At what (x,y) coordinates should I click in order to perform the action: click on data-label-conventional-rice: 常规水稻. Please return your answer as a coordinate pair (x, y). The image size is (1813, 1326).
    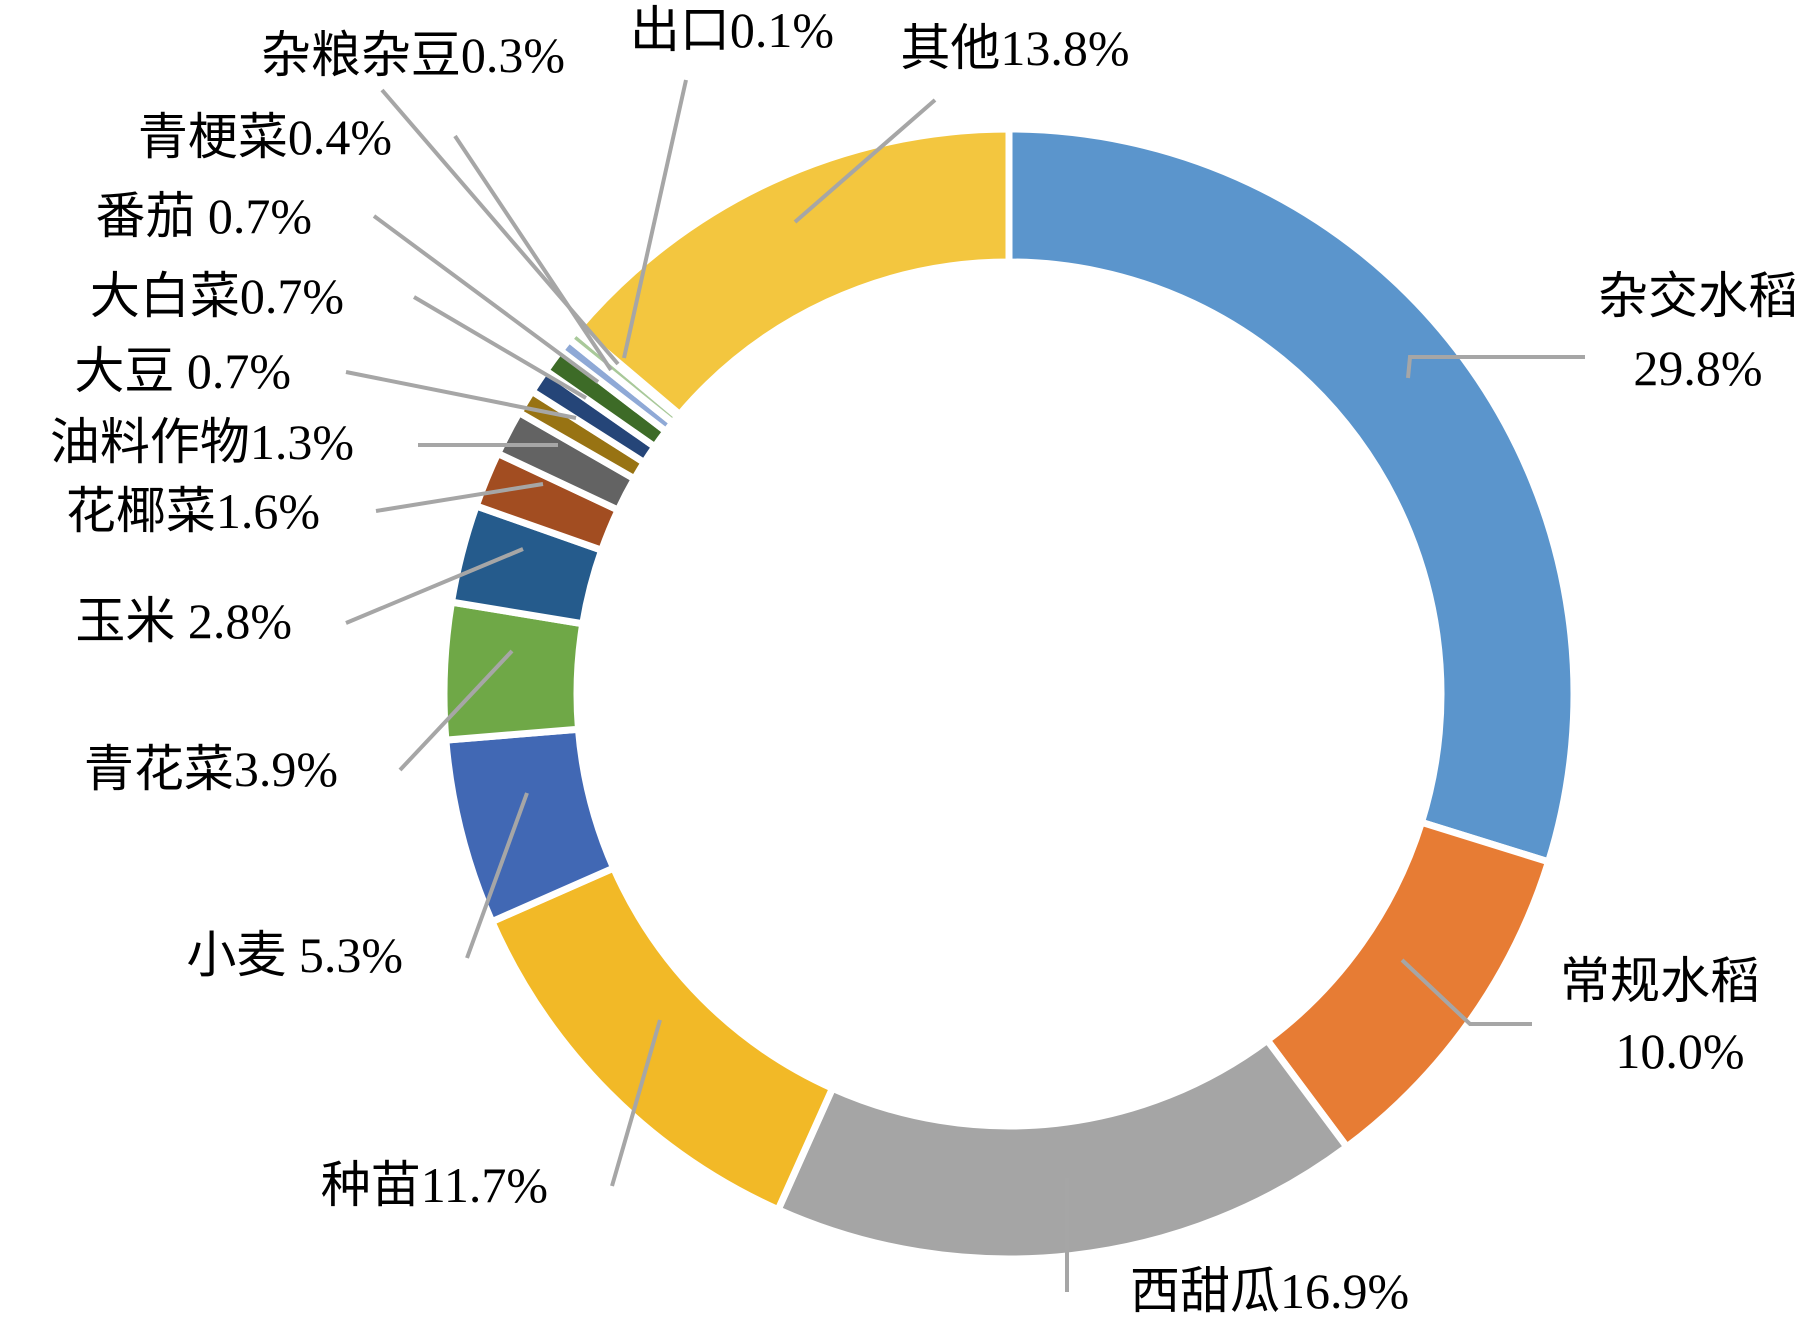
    Looking at the image, I should click on (1660, 981).